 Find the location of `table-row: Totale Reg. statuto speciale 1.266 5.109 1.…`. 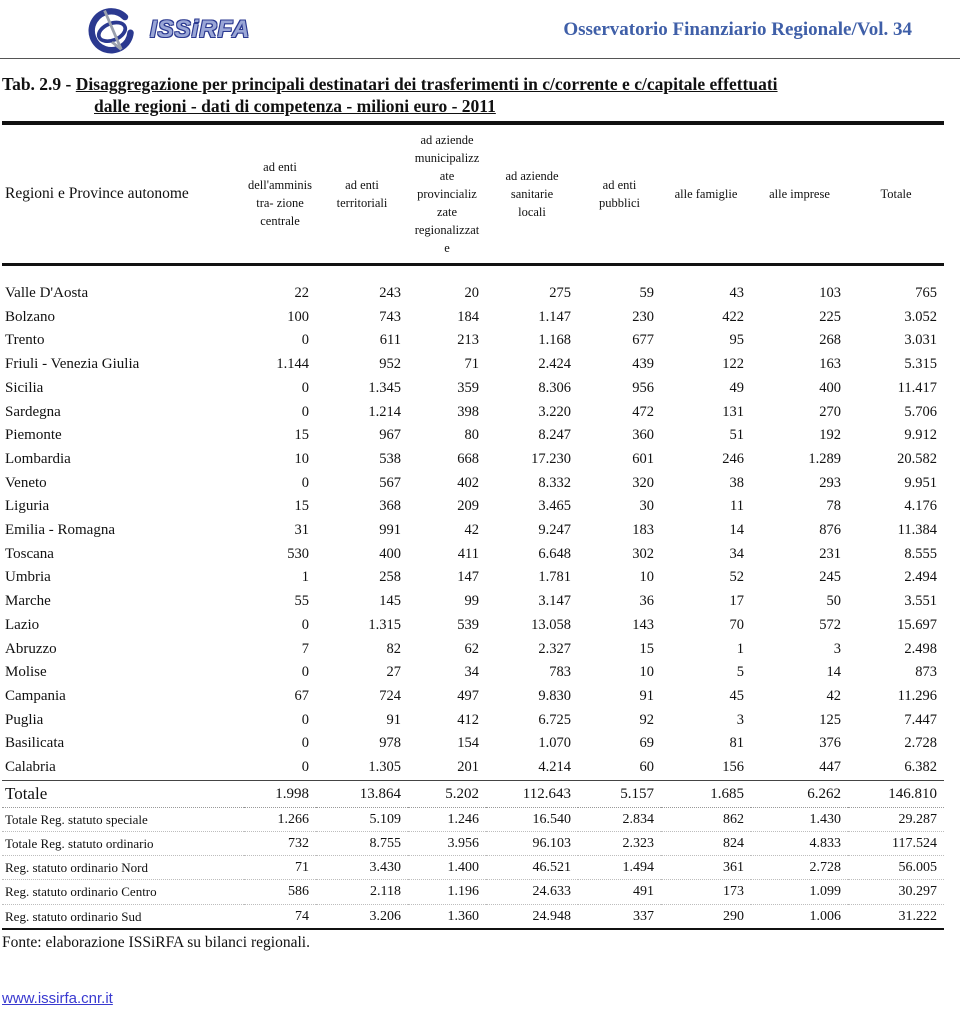

table-row: Totale Reg. statuto speciale 1.266 5.109 1.… is located at coordinates (473, 819).